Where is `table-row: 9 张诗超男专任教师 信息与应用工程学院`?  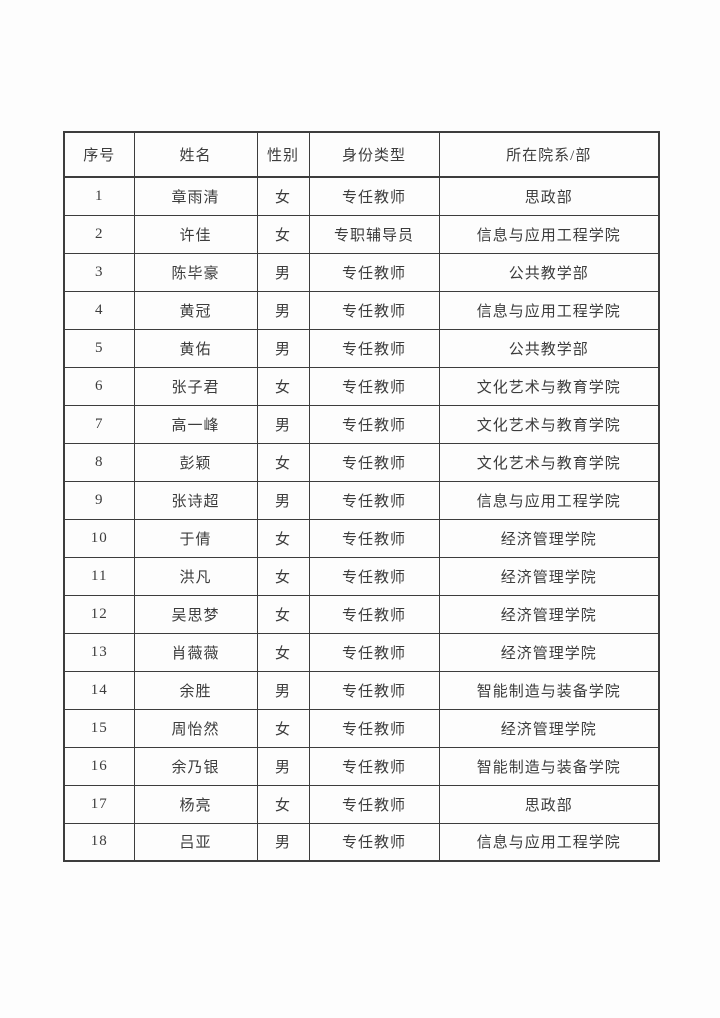 table-row: 9 张诗超男专任教师 信息与应用工程学院 is located at coordinates (361, 500).